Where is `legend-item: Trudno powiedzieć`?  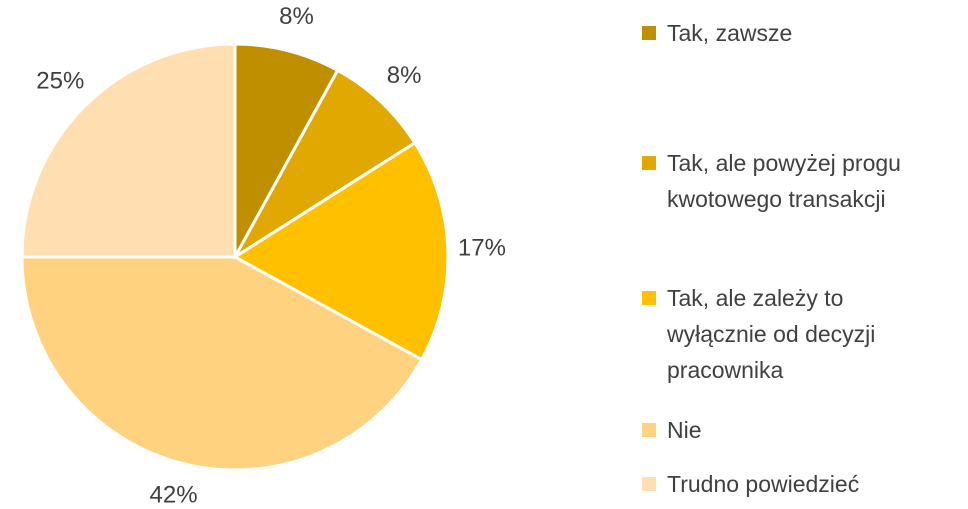
legend-item: Trudno powiedzieć is located at coordinates (792, 484).